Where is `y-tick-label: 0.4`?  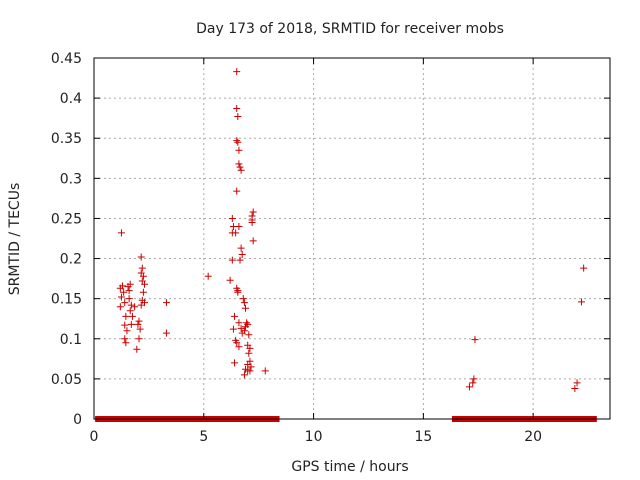 y-tick-label: 0.4 is located at coordinates (71, 99).